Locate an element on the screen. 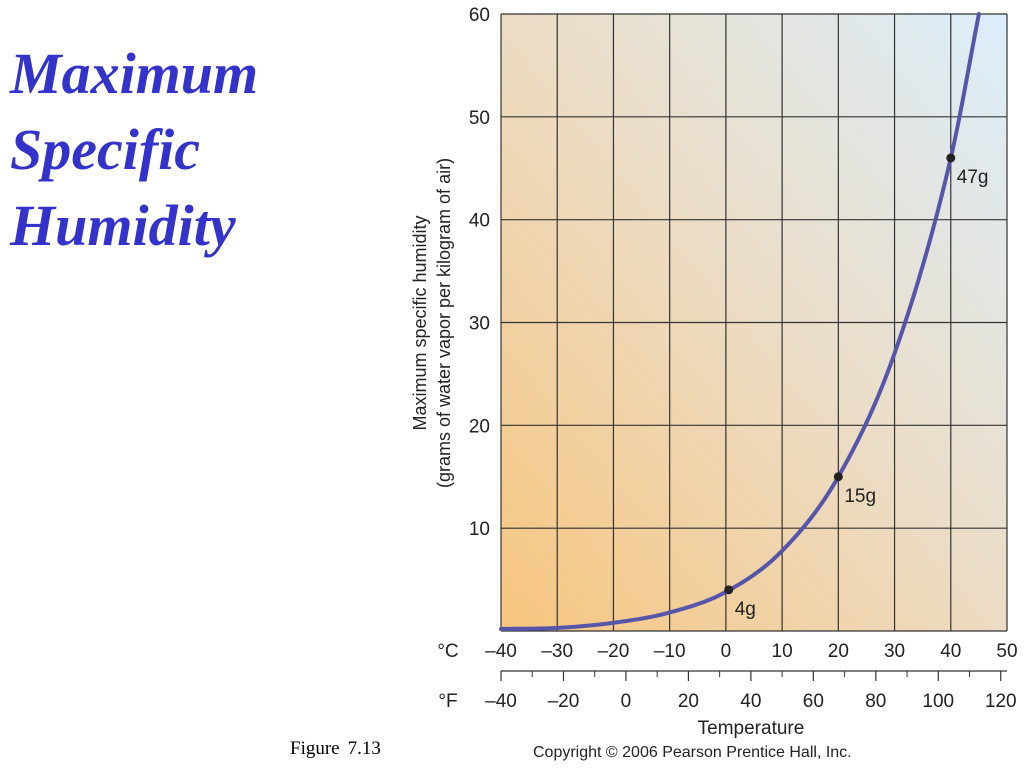 The height and width of the screenshot is (768, 1024). y-tick-label: 40 is located at coordinates (479, 221).